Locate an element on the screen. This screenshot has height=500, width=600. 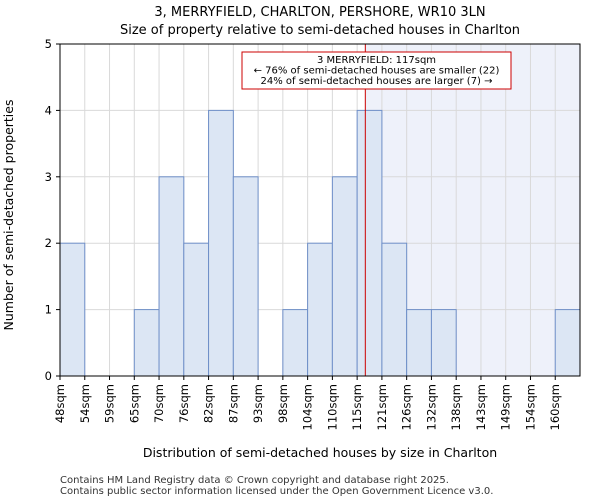
x-tick-label: 121sqm is located at coordinates (382, 407).